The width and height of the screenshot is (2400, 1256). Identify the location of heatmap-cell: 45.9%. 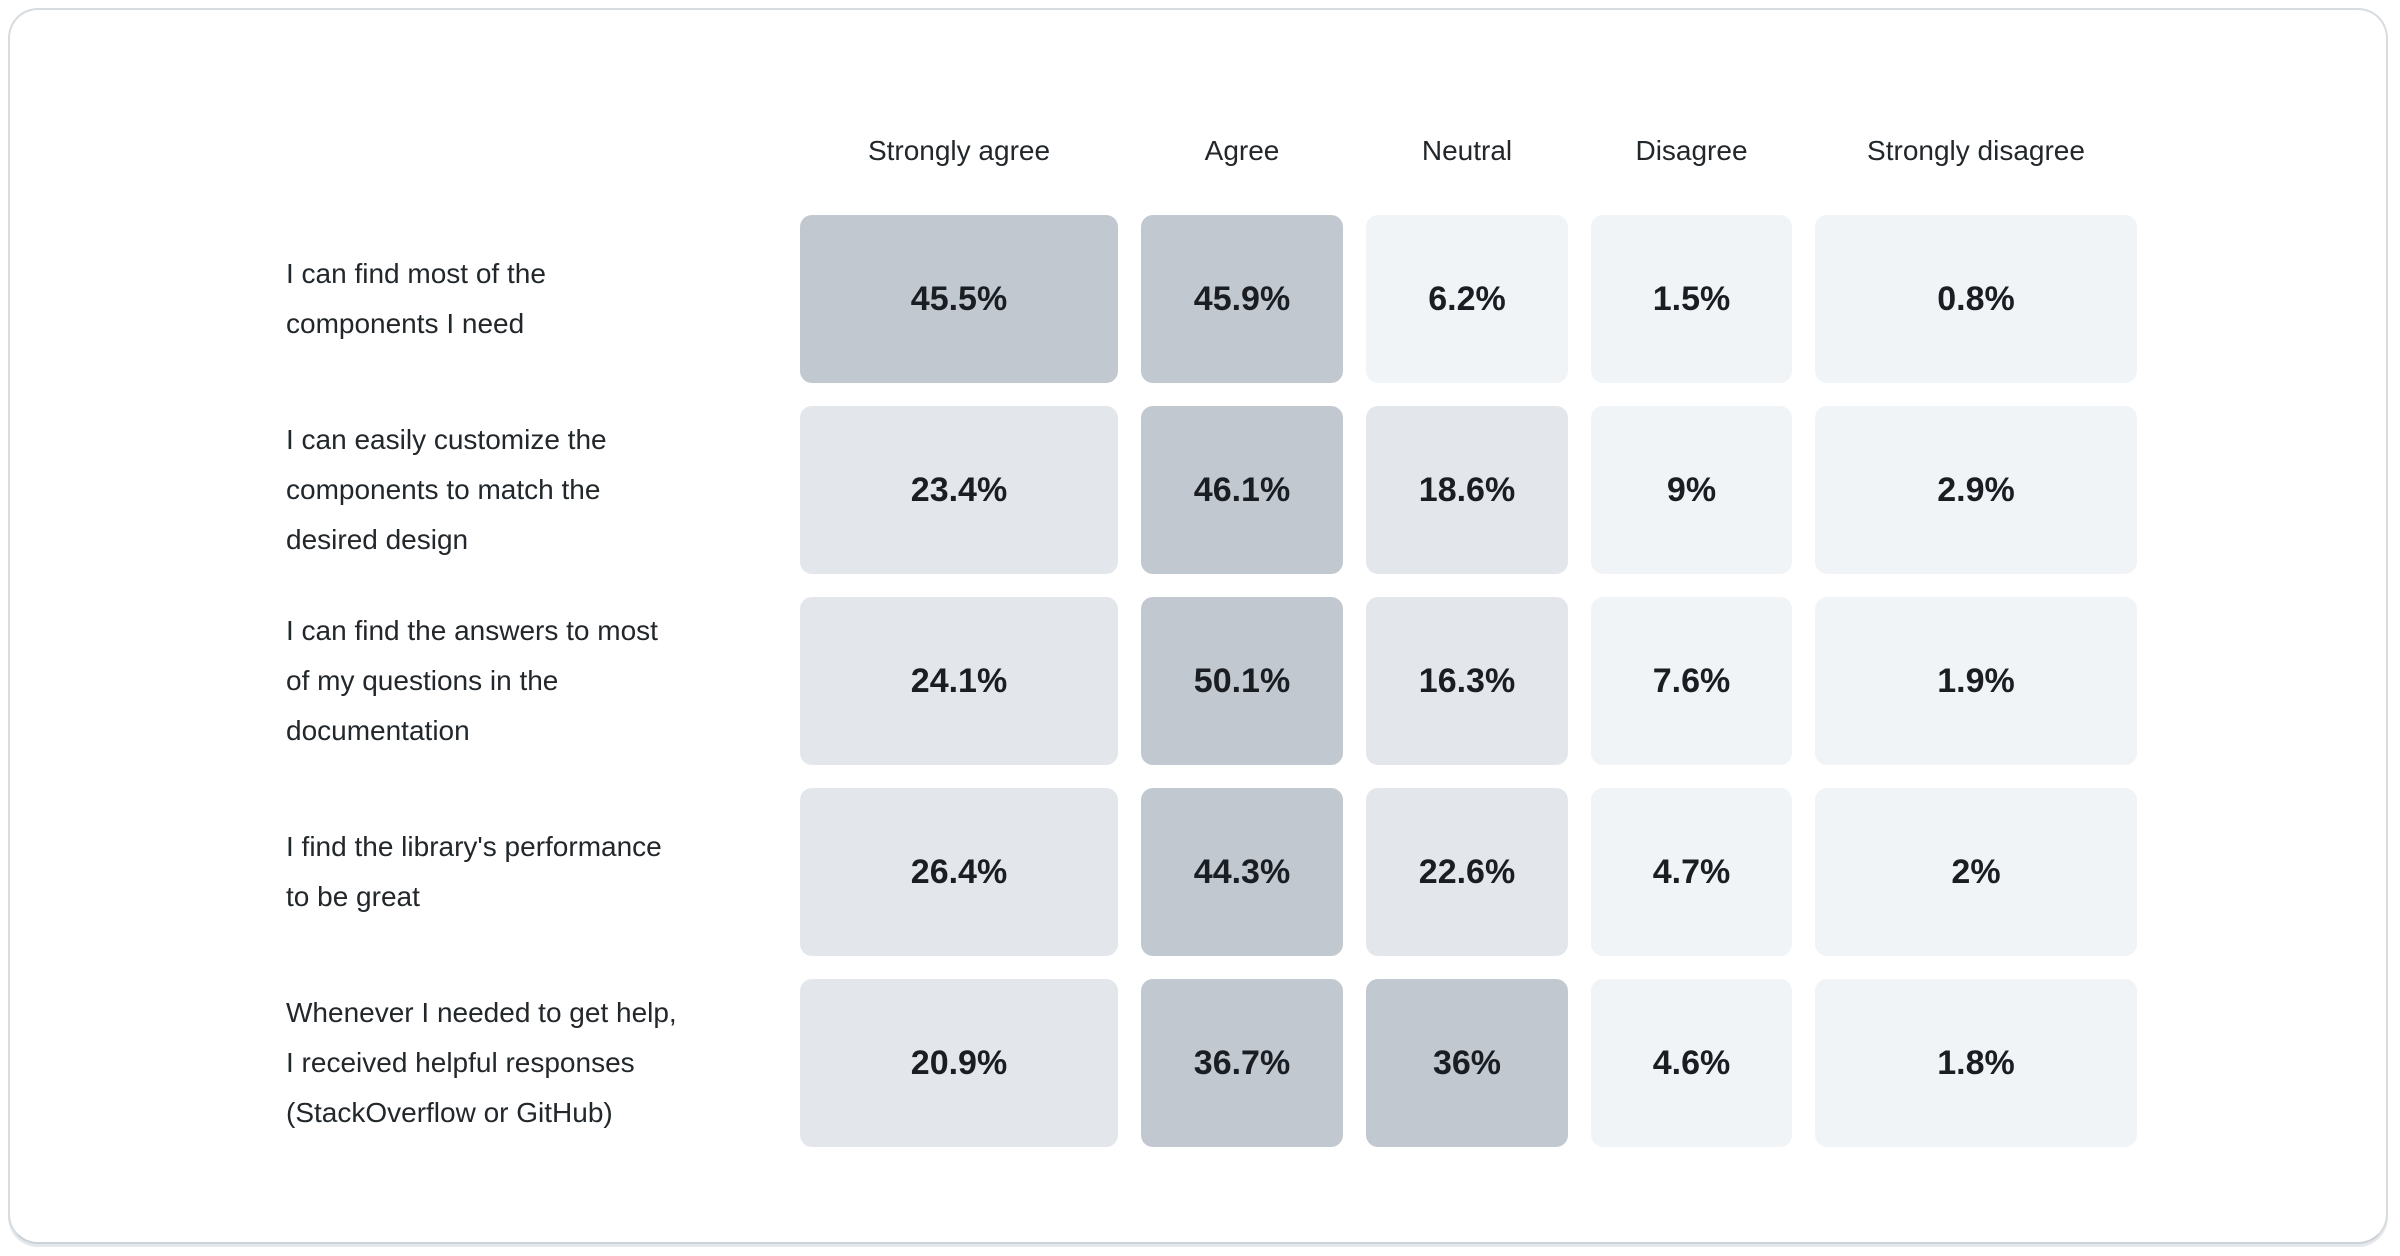
(1242, 299).